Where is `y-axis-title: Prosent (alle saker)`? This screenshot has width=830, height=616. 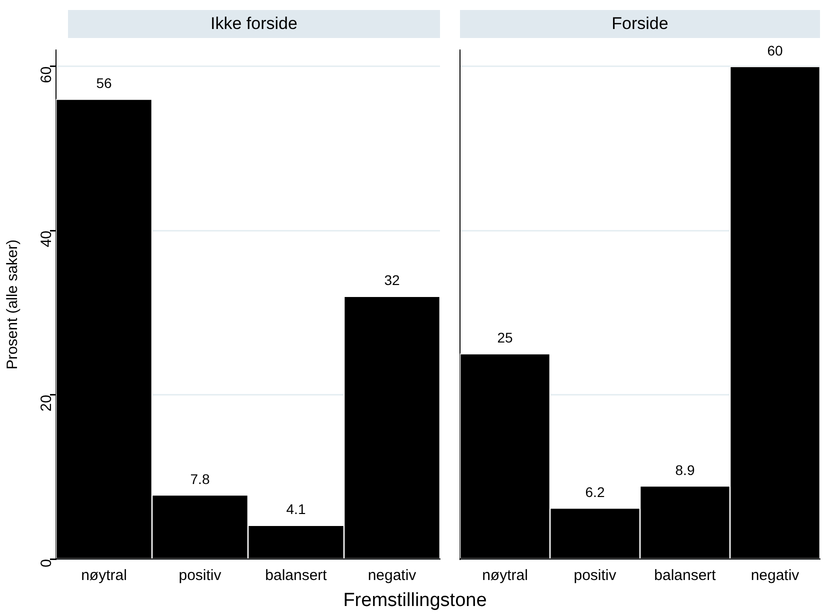 y-axis-title: Prosent (alle saker) is located at coordinates (13, 304).